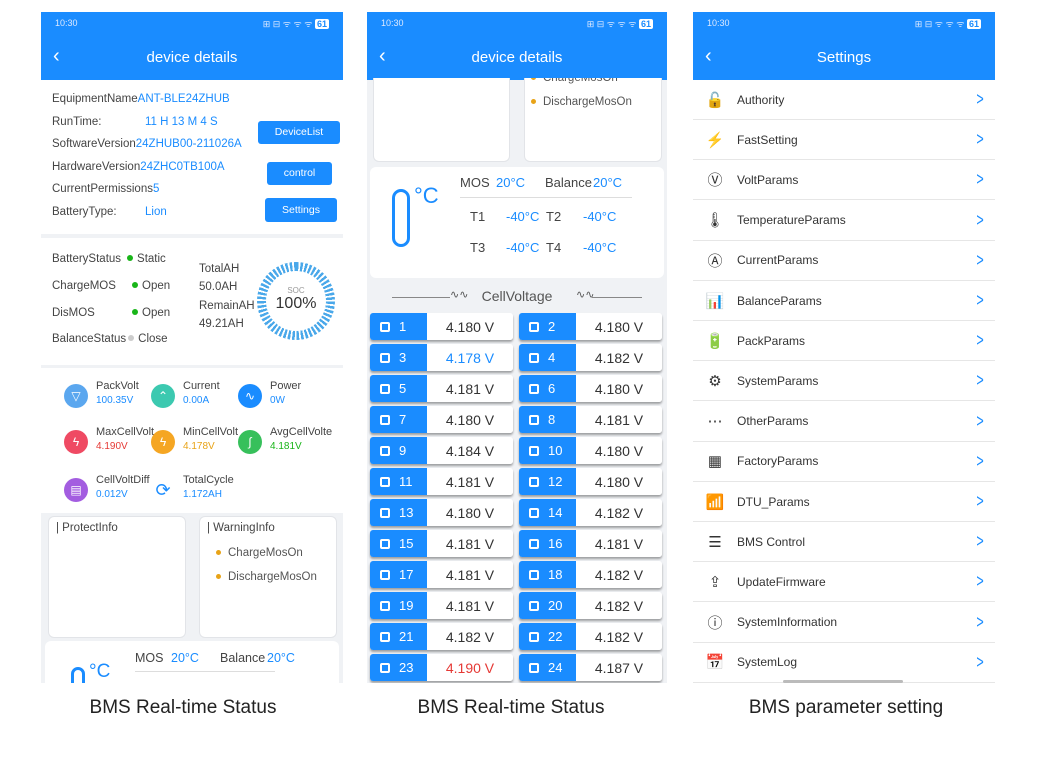 This screenshot has height=771, width=1040. Describe the element at coordinates (441, 388) in the screenshot. I see `cell-voltage-item: 5 4.181 V` at that location.